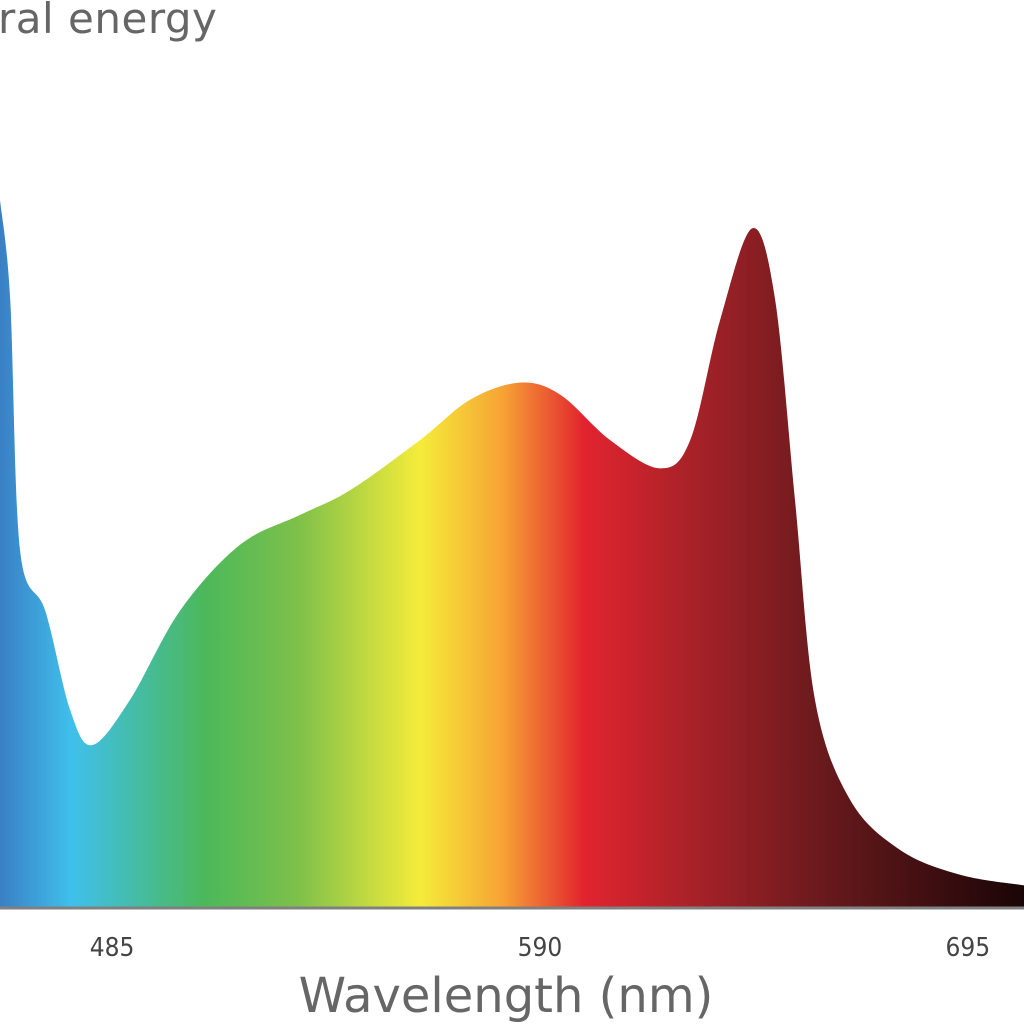 This screenshot has height=1024, width=1024. I want to click on x-tick-label: 695, so click(967, 948).